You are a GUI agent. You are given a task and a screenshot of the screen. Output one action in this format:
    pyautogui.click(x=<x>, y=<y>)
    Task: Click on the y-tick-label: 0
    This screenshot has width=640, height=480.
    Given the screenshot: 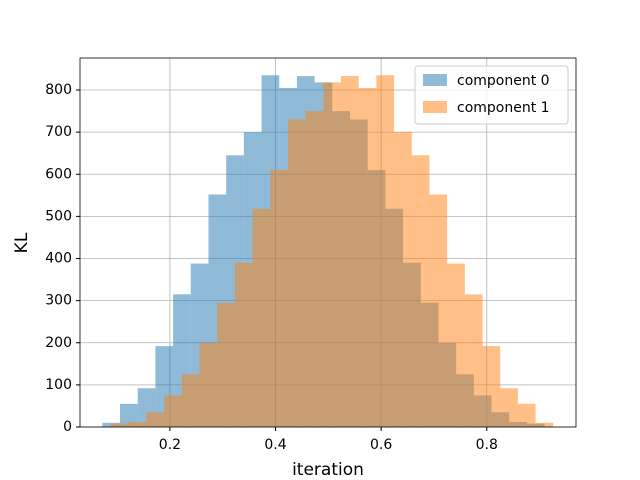 What is the action you would take?
    pyautogui.click(x=67, y=427)
    